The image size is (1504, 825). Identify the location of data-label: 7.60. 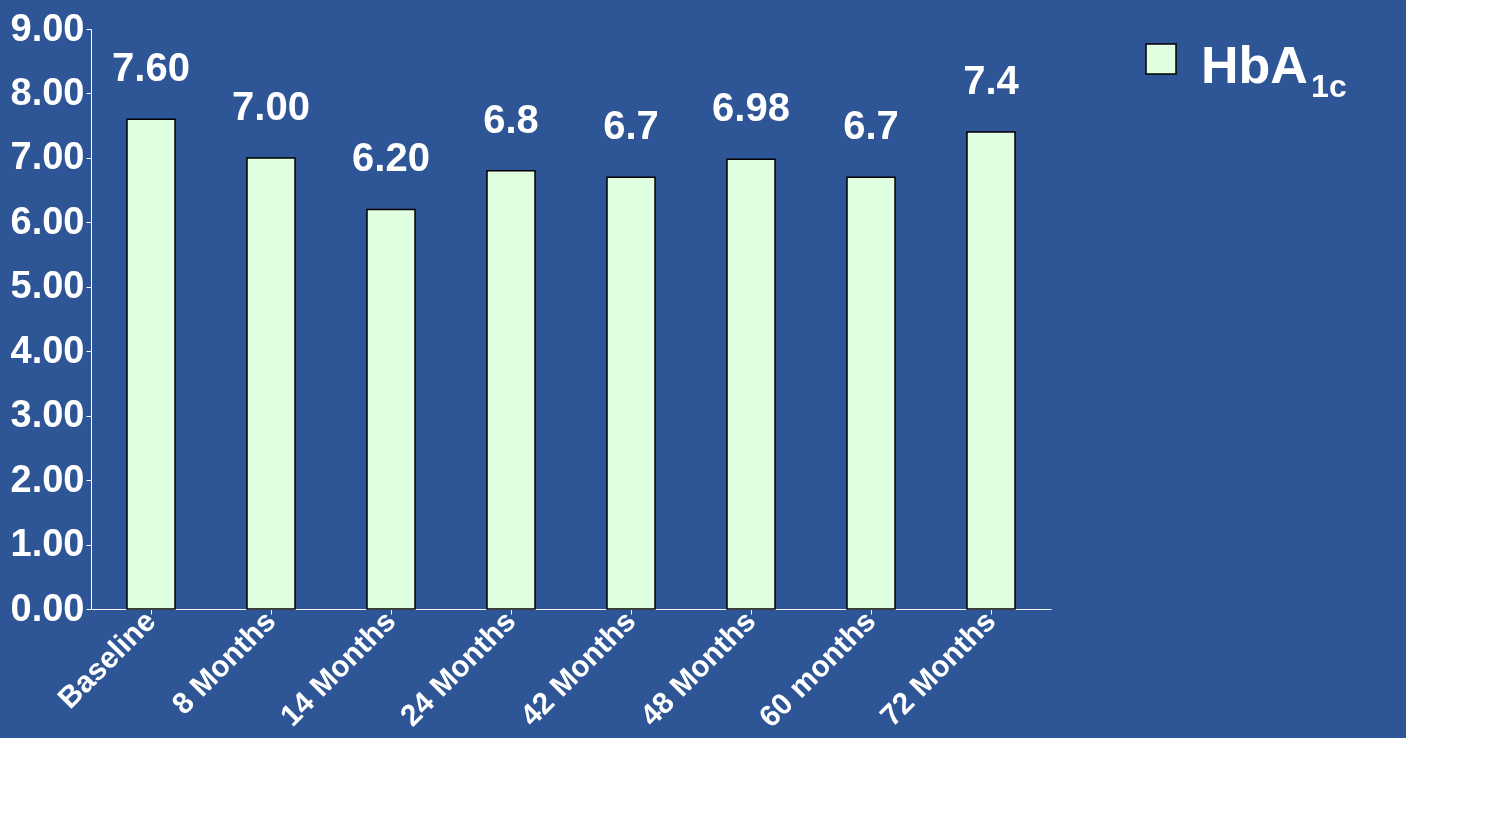
(151, 67).